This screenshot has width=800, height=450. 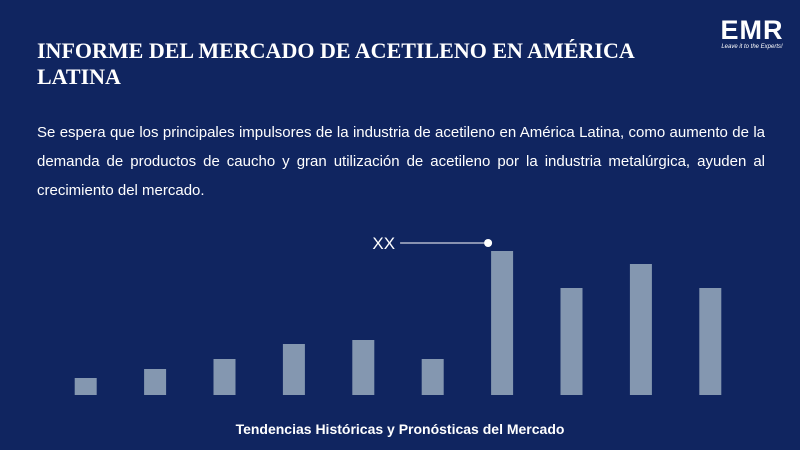 I want to click on logo: EMR Leave it to the Experts!, so click(x=752, y=33).